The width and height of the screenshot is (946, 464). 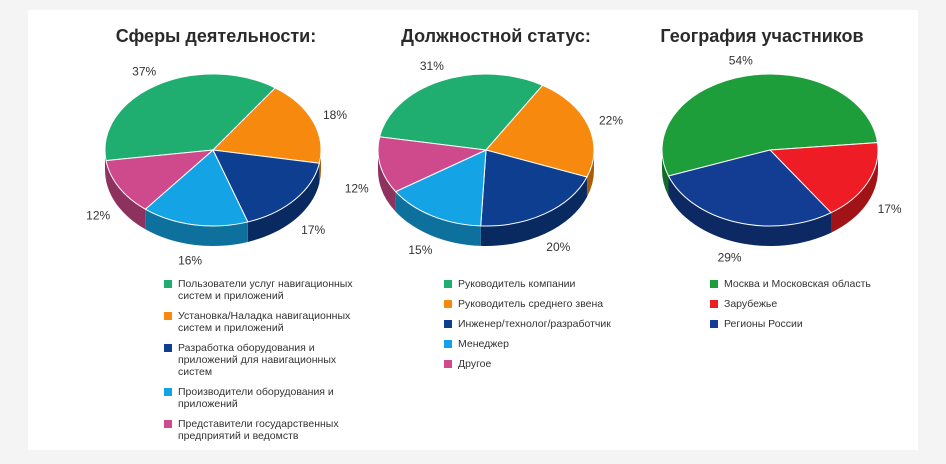 What do you see at coordinates (475, 364) in the screenshot?
I see `legend-label: Другое` at bounding box center [475, 364].